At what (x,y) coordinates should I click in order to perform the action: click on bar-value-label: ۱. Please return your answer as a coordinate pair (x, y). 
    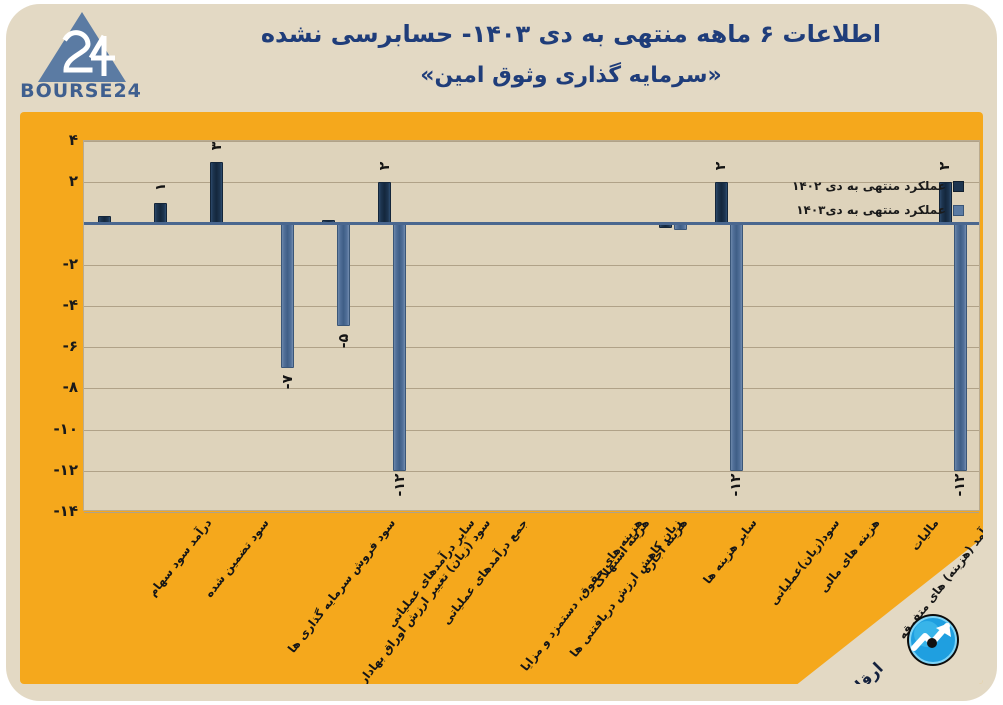
    Looking at the image, I should click on (160, 187).